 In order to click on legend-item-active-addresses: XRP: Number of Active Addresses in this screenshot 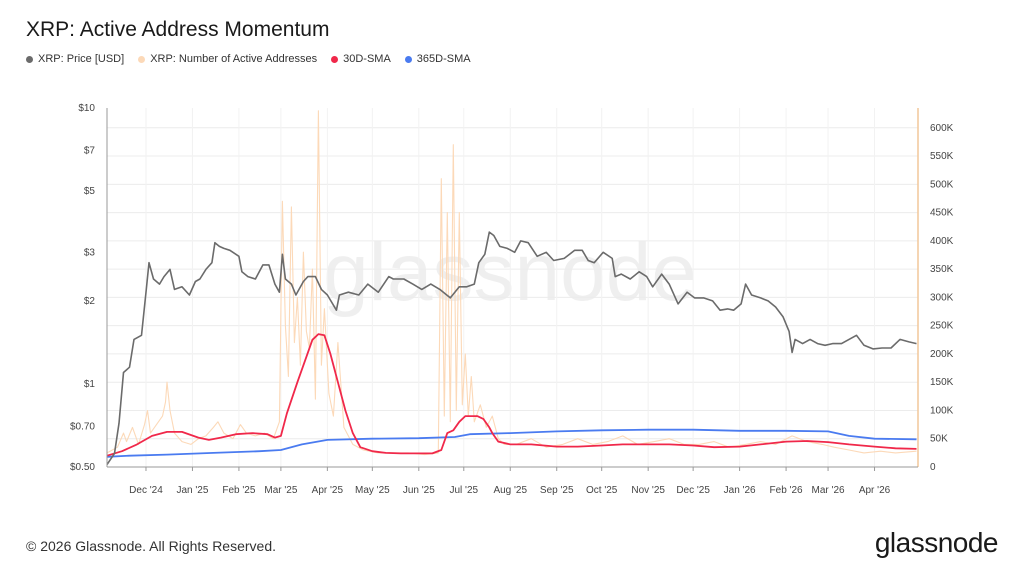, I will do `click(227, 59)`.